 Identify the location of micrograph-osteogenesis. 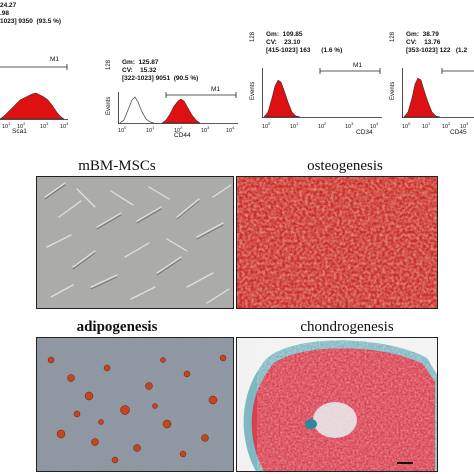
(337, 242).